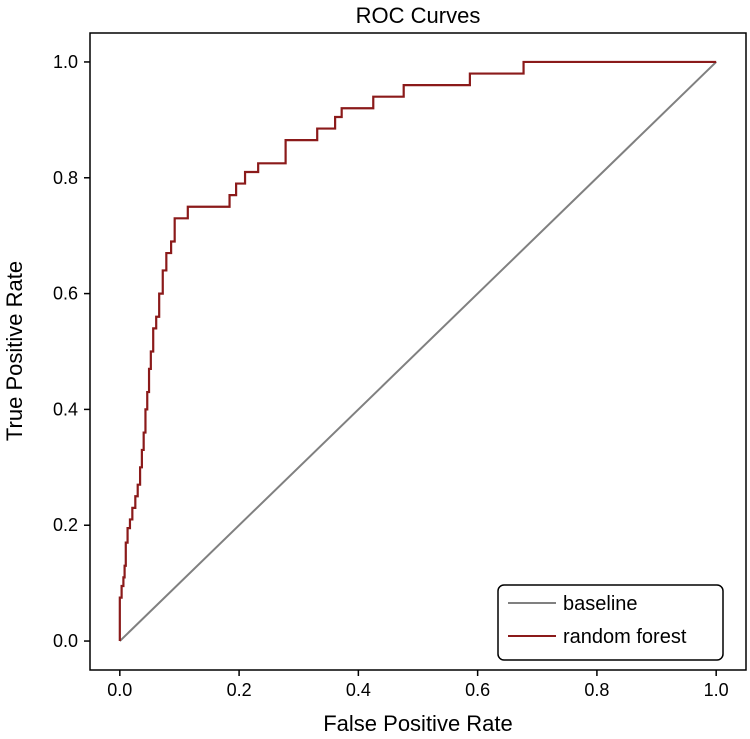 This screenshot has width=750, height=739. I want to click on x-tick-label: 0.4, so click(358, 690).